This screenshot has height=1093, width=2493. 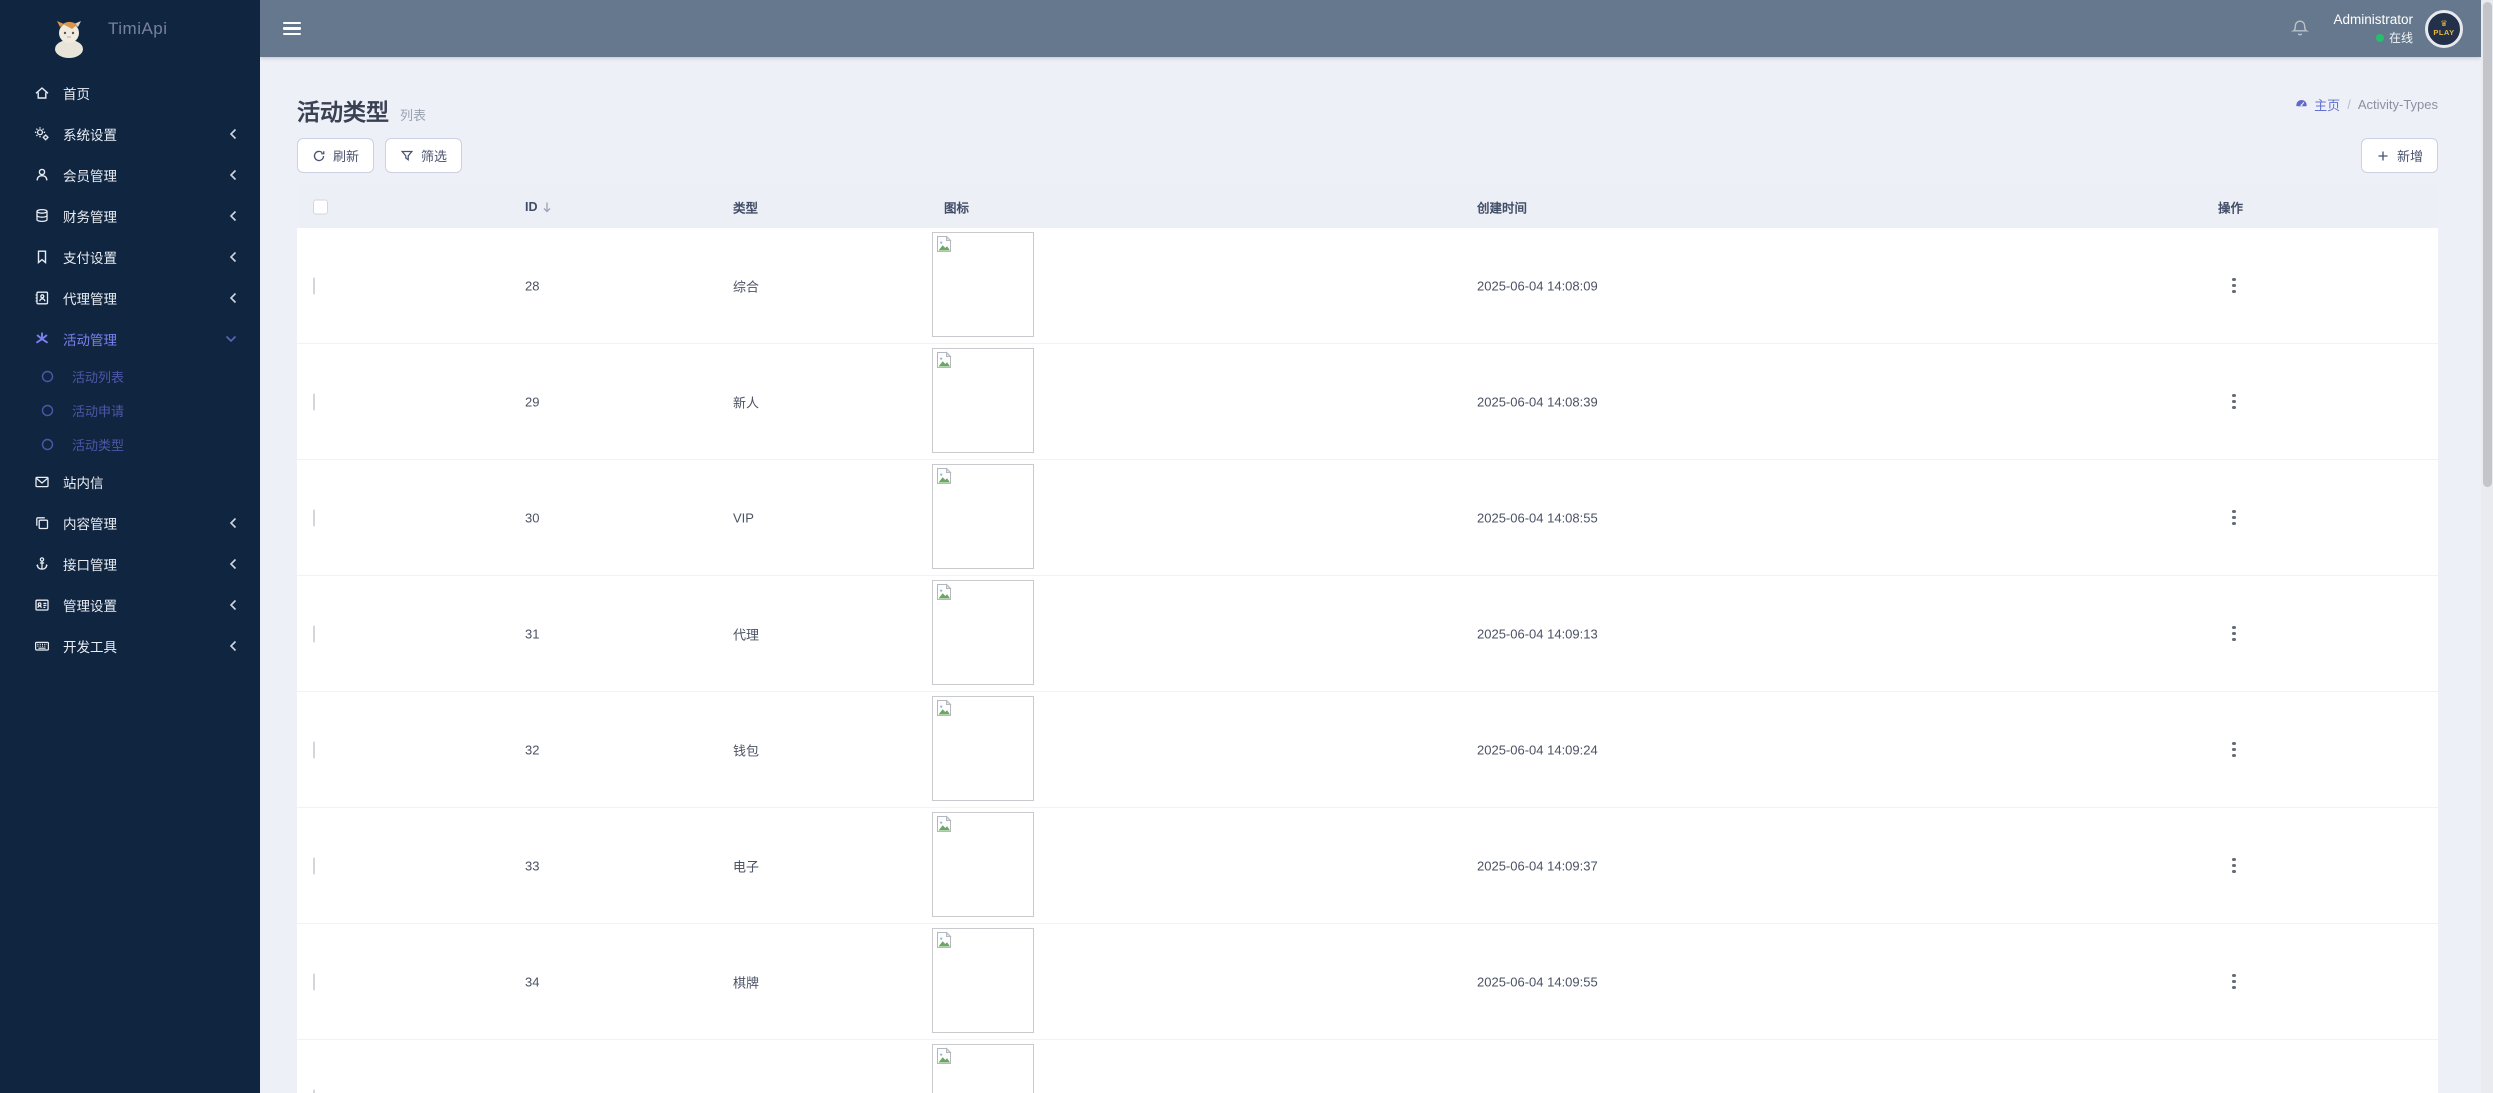 What do you see at coordinates (90, 299) in the screenshot?
I see `sidebar-item-label: 代理管理` at bounding box center [90, 299].